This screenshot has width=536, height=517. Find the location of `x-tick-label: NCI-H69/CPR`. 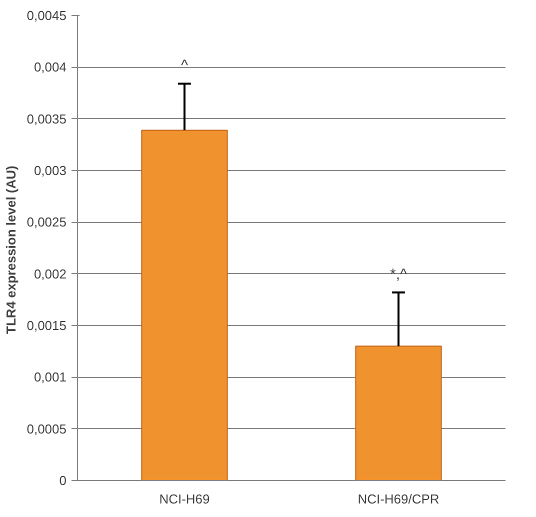

x-tick-label: NCI-H69/CPR is located at coordinates (399, 499).